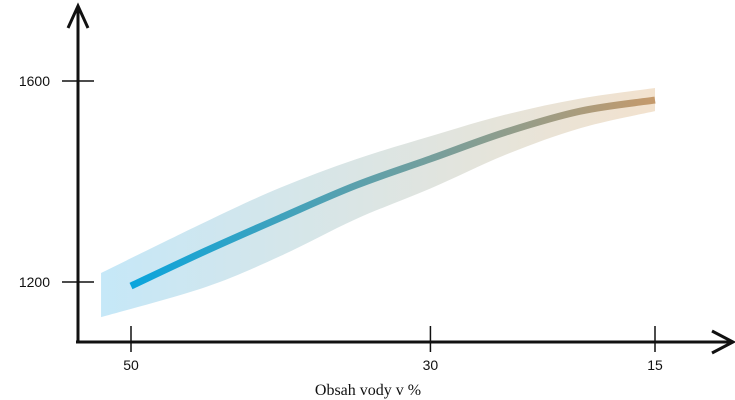 This screenshot has height=400, width=735. Describe the element at coordinates (34, 282) in the screenshot. I see `y-tick-label: 1200` at that location.